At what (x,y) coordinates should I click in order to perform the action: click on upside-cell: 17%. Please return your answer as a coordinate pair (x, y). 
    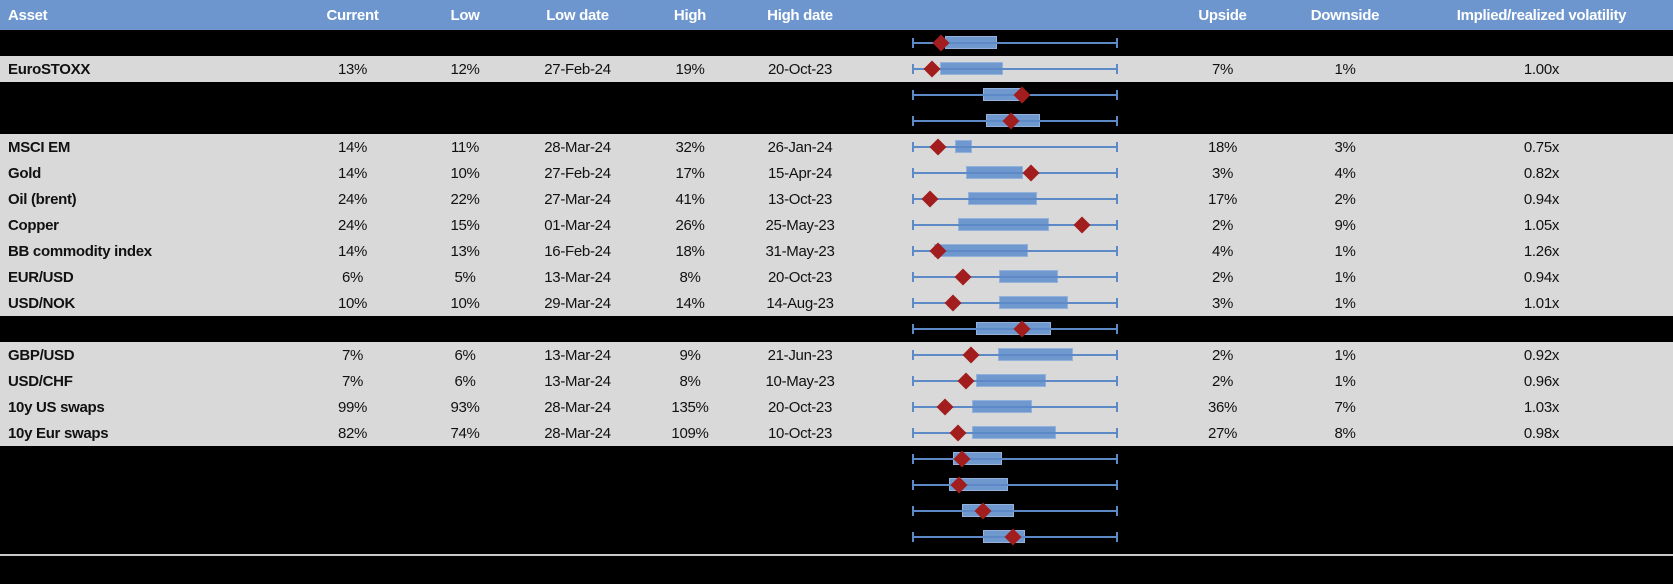
    Looking at the image, I should click on (1222, 199).